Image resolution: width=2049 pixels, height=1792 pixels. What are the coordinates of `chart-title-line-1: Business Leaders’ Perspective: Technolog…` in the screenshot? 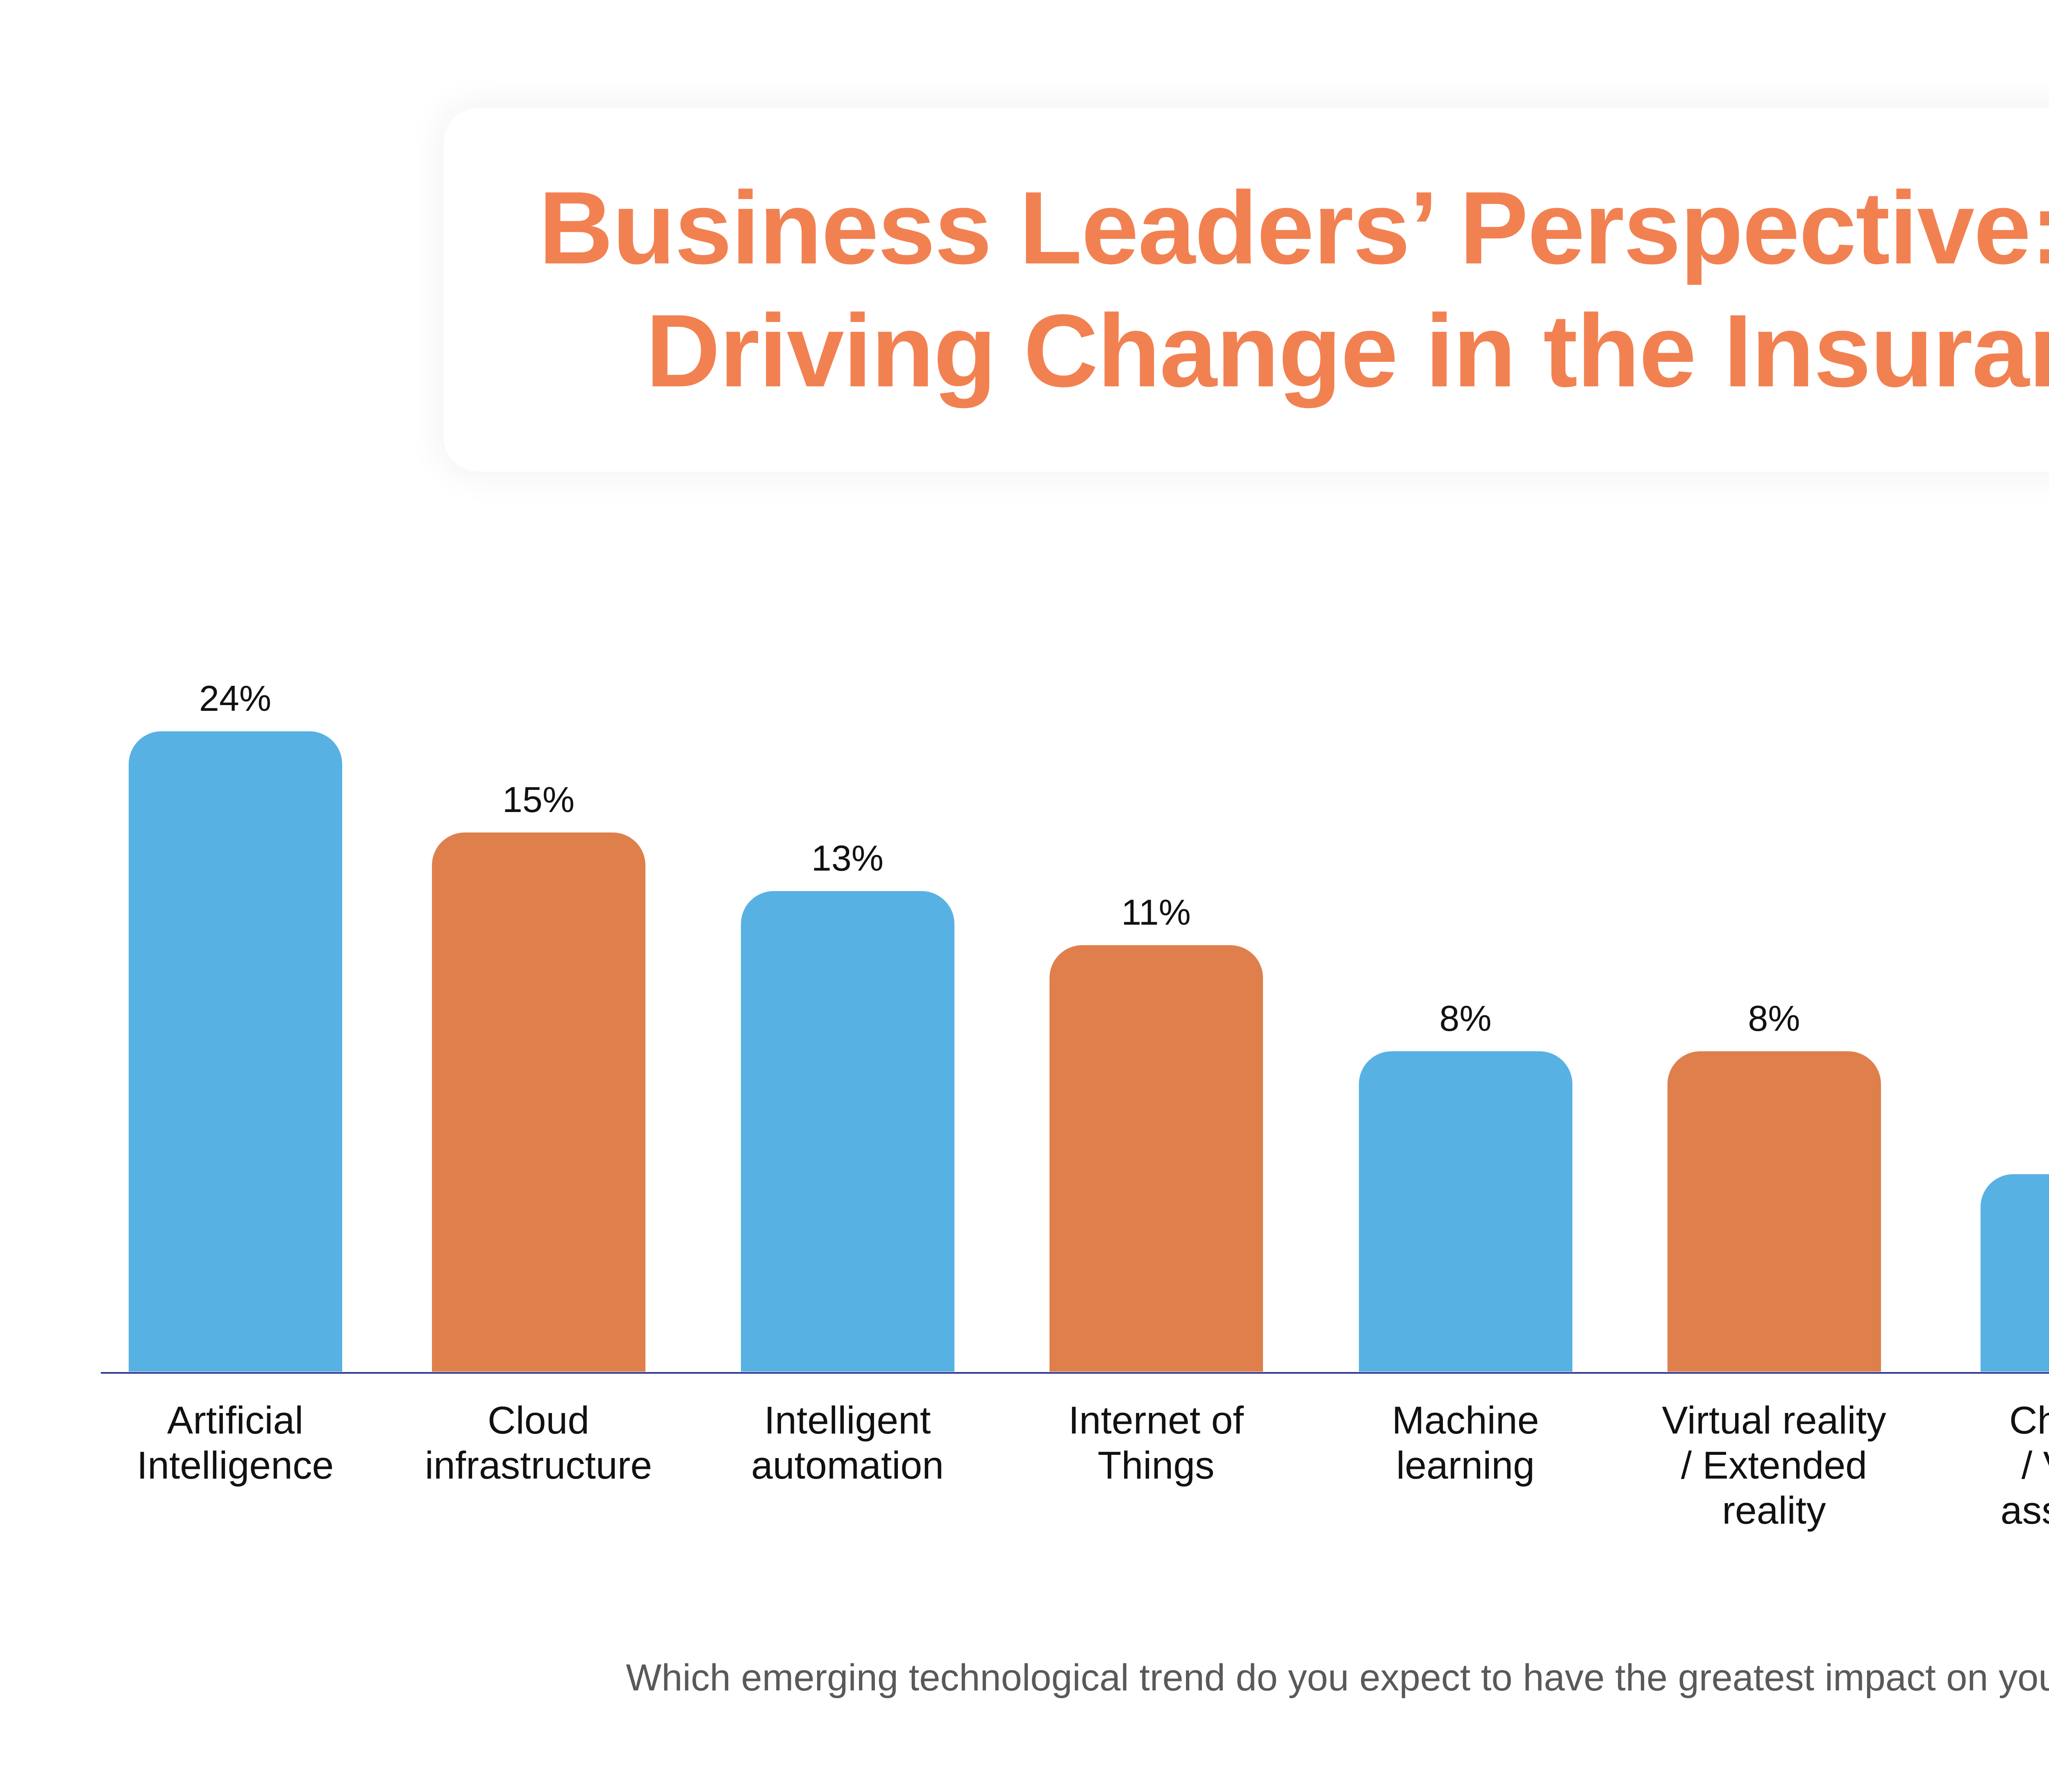 It's located at (1293, 228).